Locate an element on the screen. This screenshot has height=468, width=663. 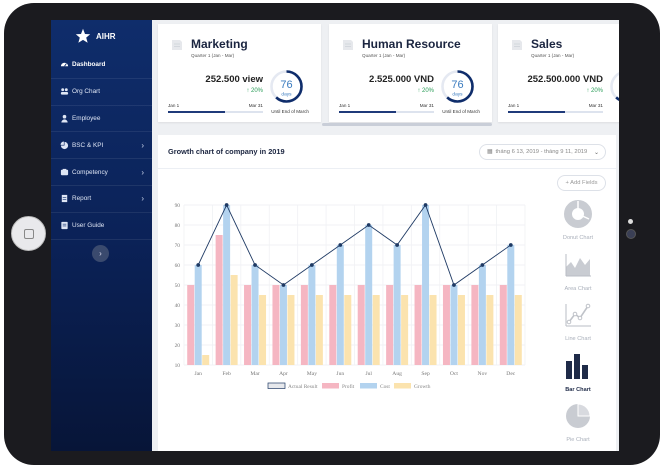
bar-growth-oct is located at coordinates (461, 330).